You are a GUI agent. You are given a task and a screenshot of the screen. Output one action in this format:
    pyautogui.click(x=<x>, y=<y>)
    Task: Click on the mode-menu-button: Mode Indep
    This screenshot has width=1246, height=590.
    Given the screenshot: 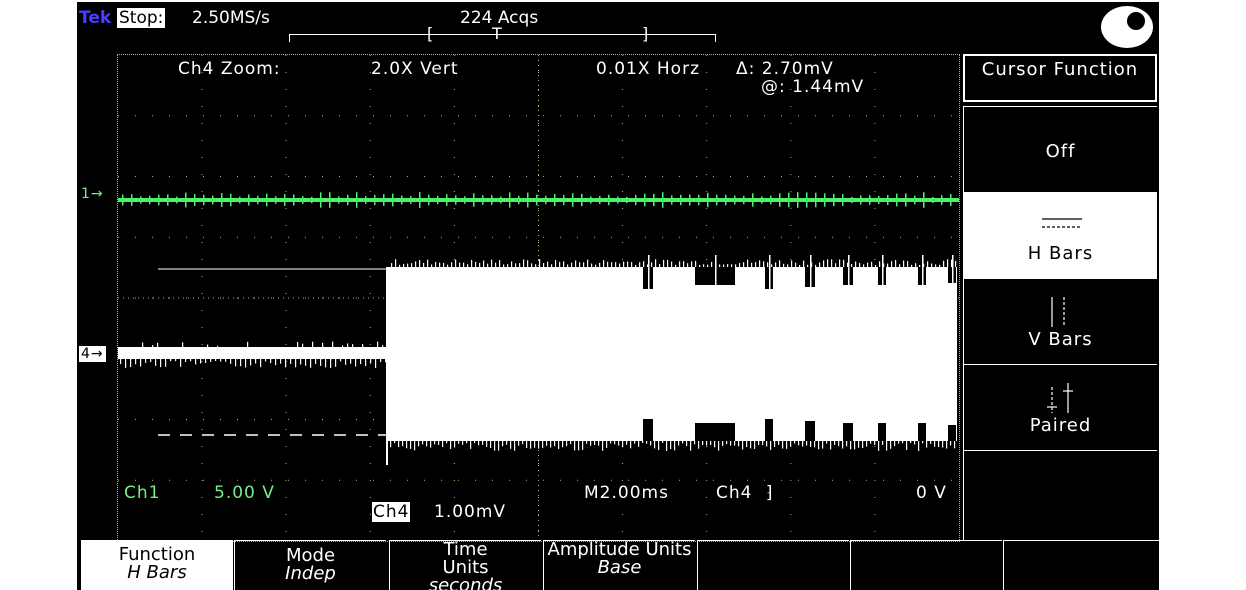 What is the action you would take?
    pyautogui.click(x=310, y=565)
    